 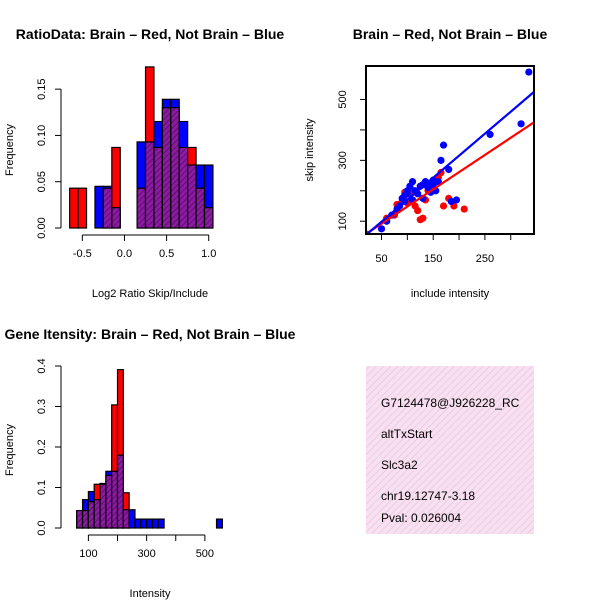 I want to click on intensity-y-tick-label: 0.0, so click(x=42, y=527).